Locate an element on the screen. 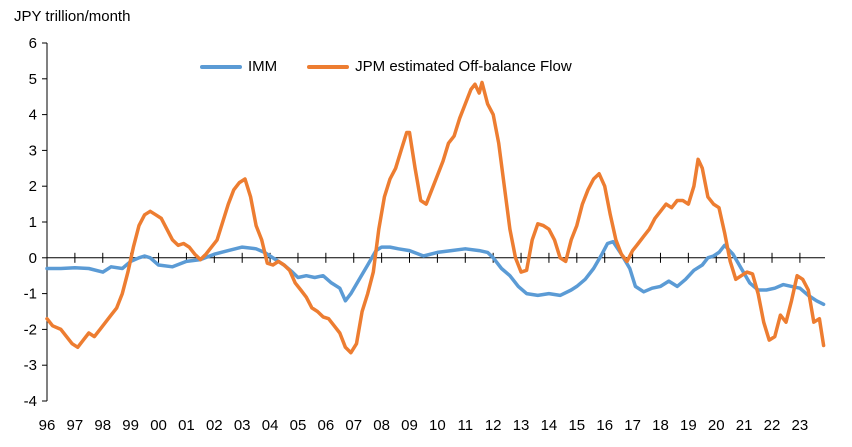 This screenshot has height=447, width=852. y-tick-label: -4 is located at coordinates (30, 401).